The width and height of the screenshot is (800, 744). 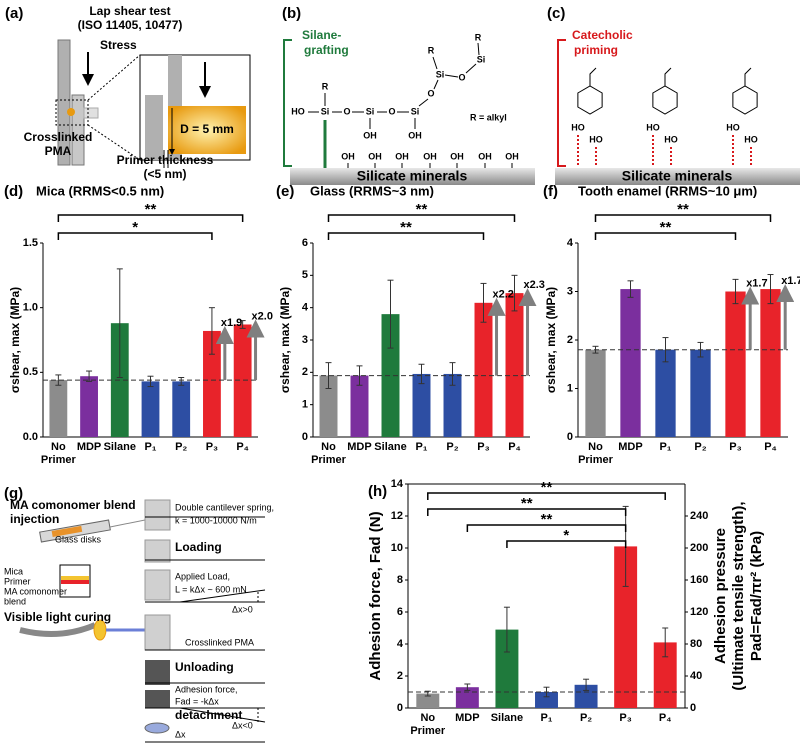 I want to click on y-tick-label: 12, so click(x=397, y=516).